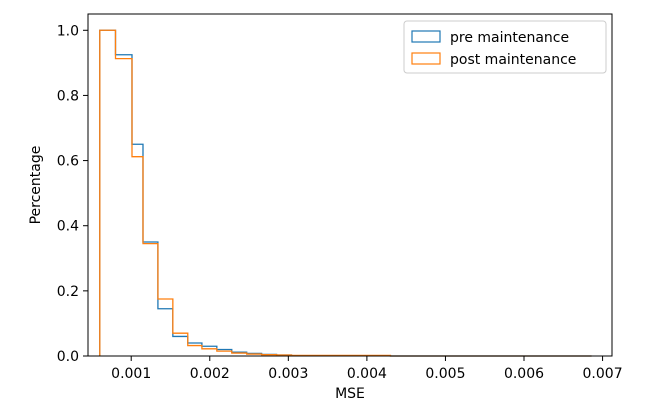  Describe the element at coordinates (36, 185) in the screenshot. I see `y-axis-label: Percentage` at that location.